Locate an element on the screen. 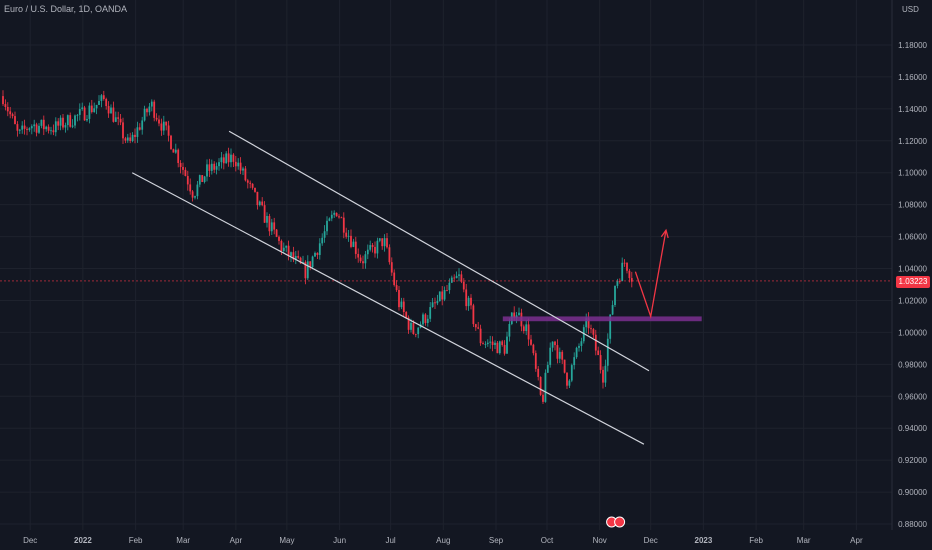 The image size is (932, 550). y-tick-label: 1.00000 is located at coordinates (912, 332).